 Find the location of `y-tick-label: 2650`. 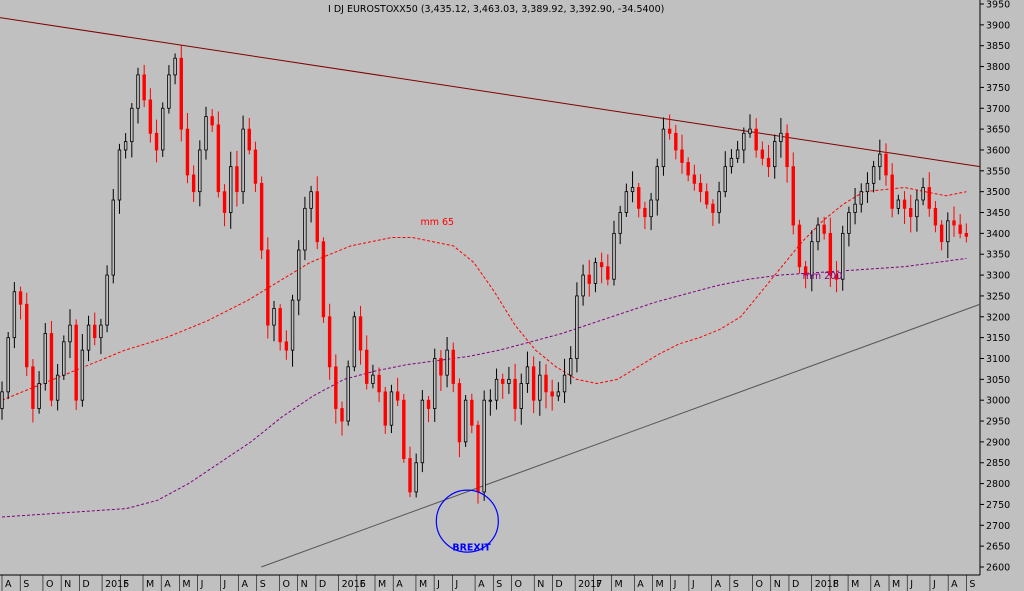

y-tick-label: 2650 is located at coordinates (998, 547).